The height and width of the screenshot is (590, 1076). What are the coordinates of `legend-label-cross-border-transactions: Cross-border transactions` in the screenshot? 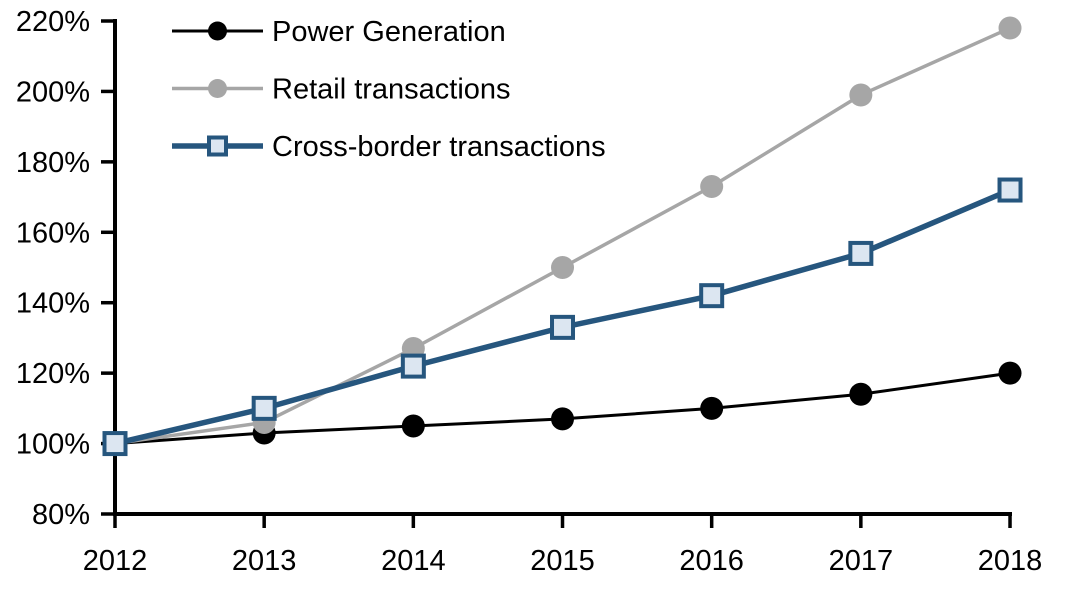 It's located at (439, 147).